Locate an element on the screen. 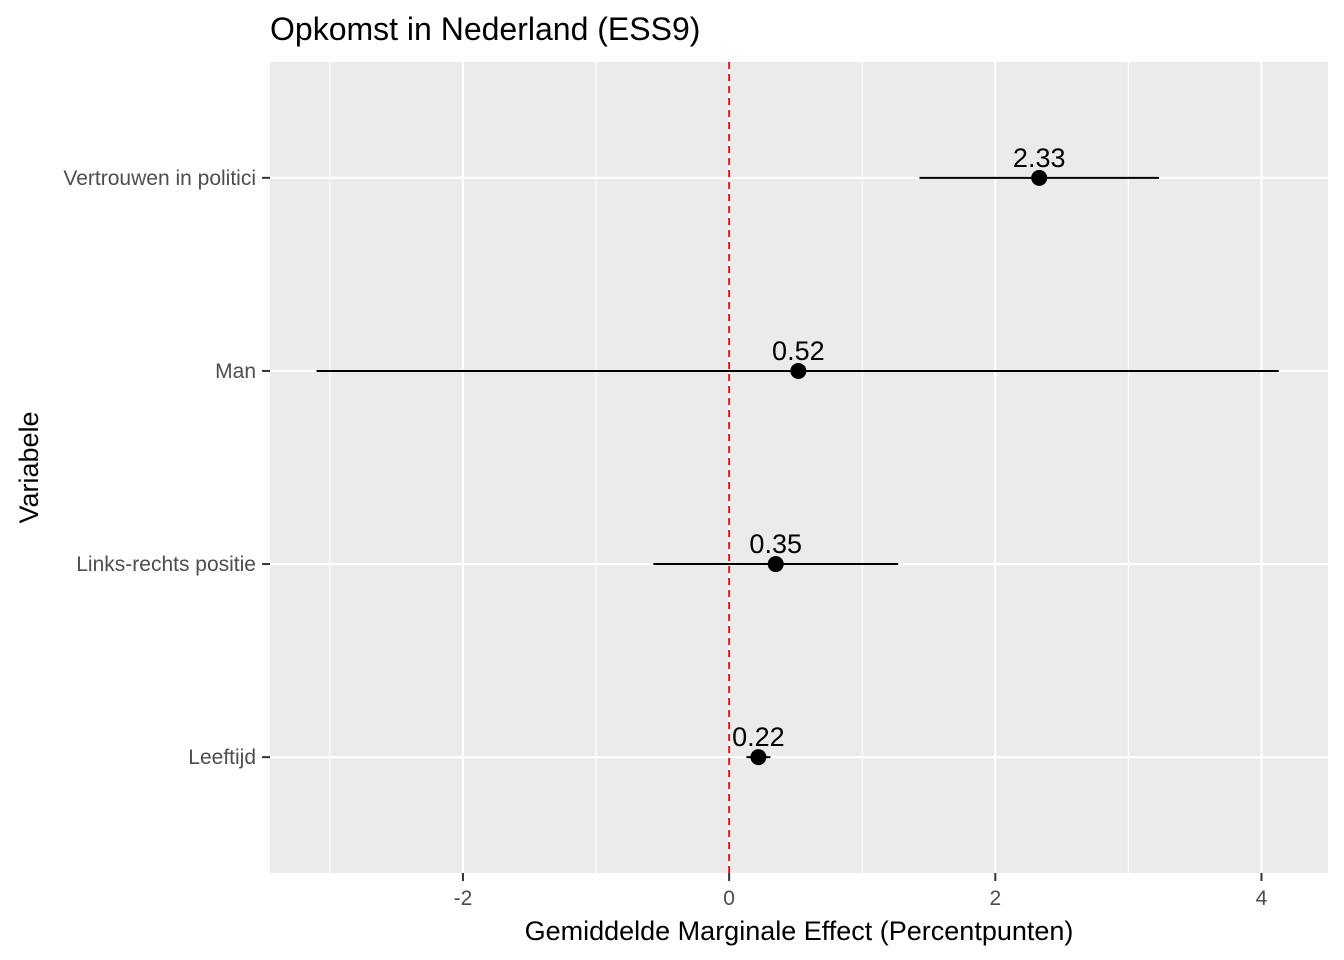 This screenshot has width=1344, height=960. x-tick-label: 2 is located at coordinates (995, 898).